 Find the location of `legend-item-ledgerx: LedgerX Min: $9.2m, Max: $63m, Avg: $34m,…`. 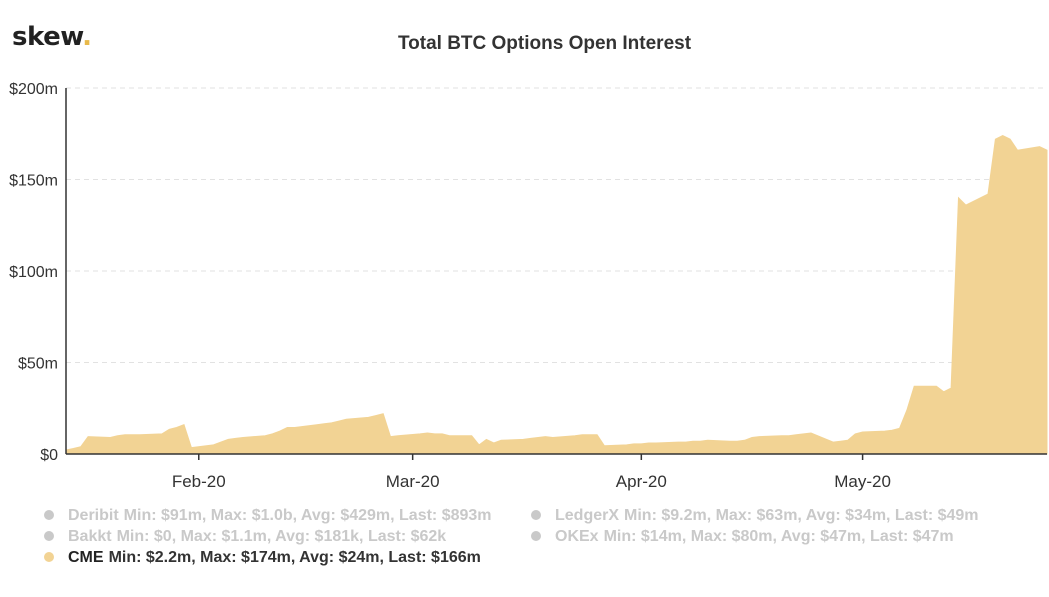

legend-item-ledgerx: LedgerX Min: $9.2m, Max: $63m, Avg: $34m,… is located at coordinates (755, 516).